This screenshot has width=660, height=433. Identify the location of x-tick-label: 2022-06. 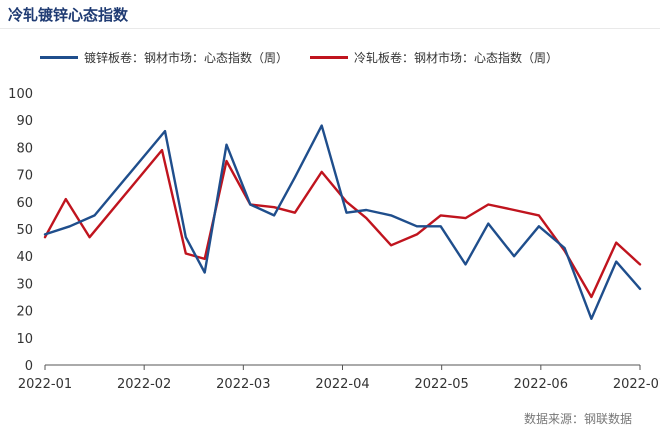
(541, 384).